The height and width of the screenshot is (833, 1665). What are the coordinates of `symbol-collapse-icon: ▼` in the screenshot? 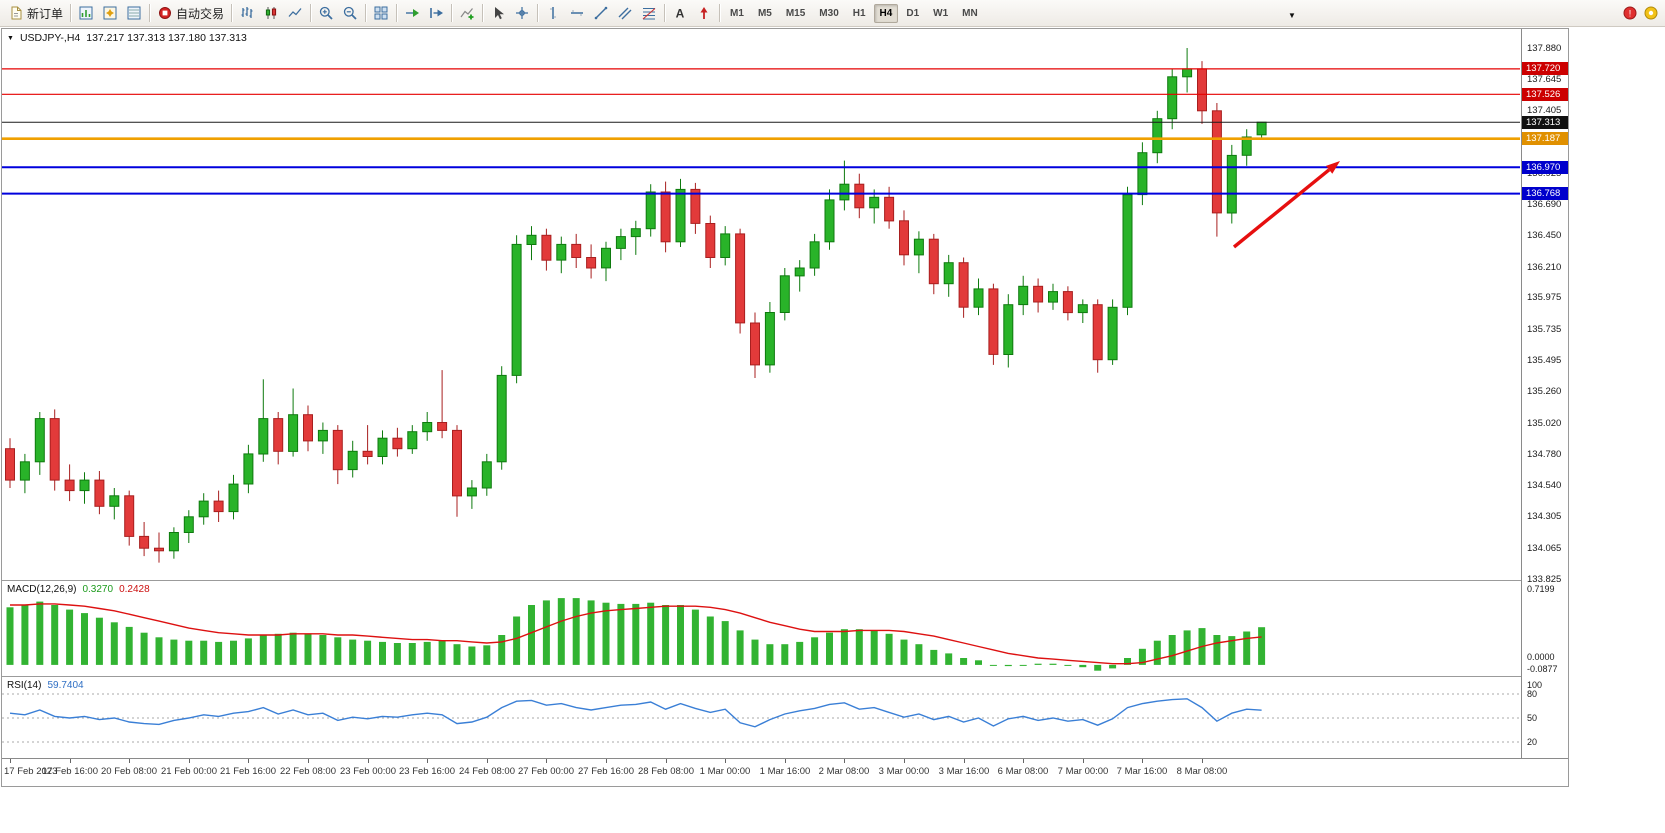 It's located at (10, 38).